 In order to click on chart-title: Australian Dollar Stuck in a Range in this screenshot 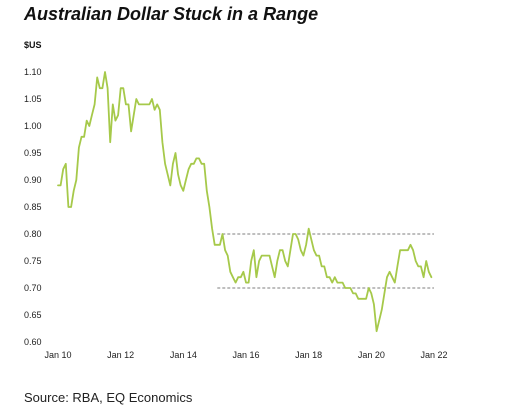, I will do `click(171, 14)`.